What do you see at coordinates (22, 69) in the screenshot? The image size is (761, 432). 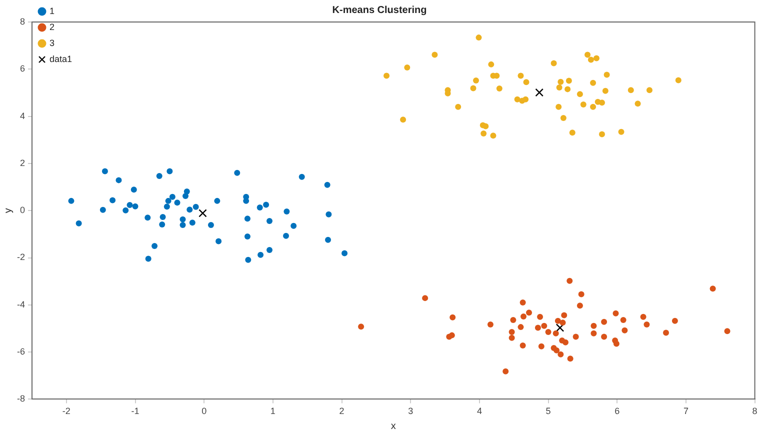 I see `y-tick-label: 6` at bounding box center [22, 69].